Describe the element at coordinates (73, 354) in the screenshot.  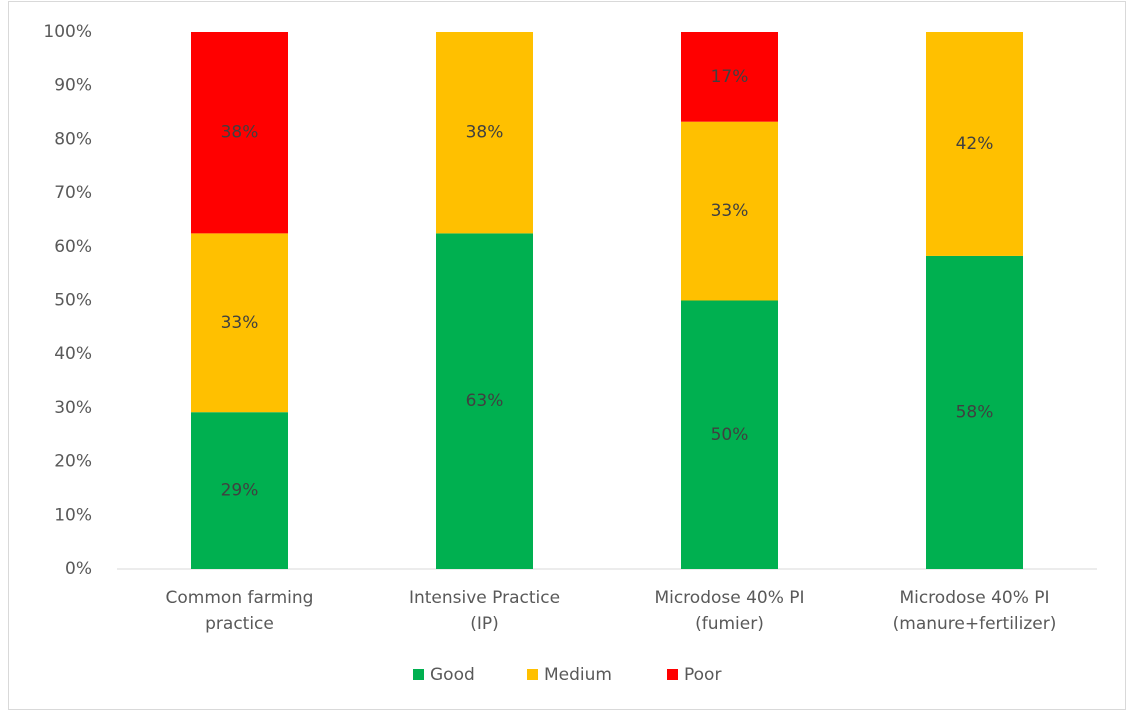
I see `y-tick-label: 40%` at that location.